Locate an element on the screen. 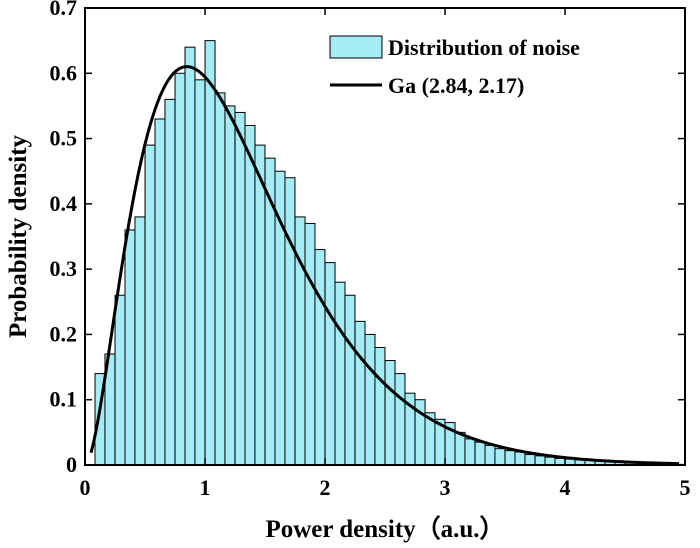  y-tick-label: 0.5 is located at coordinates (64, 138).